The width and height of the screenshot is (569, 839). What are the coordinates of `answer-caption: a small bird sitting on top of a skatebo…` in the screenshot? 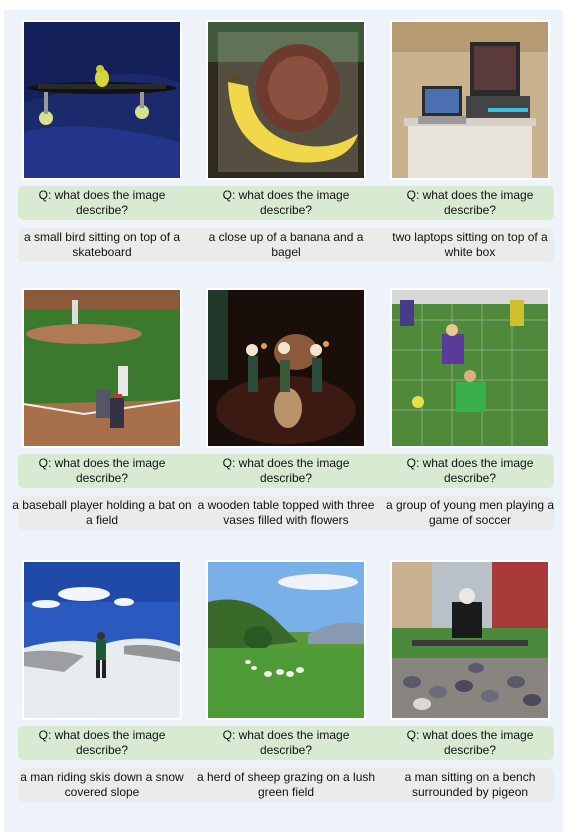 It's located at (102, 244).